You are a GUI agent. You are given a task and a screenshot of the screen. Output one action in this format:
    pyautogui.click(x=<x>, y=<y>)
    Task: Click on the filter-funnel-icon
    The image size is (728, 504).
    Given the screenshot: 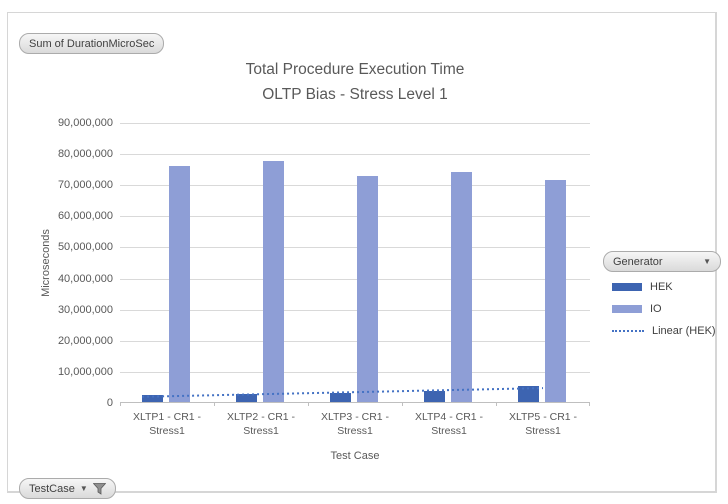 What is the action you would take?
    pyautogui.click(x=99, y=488)
    